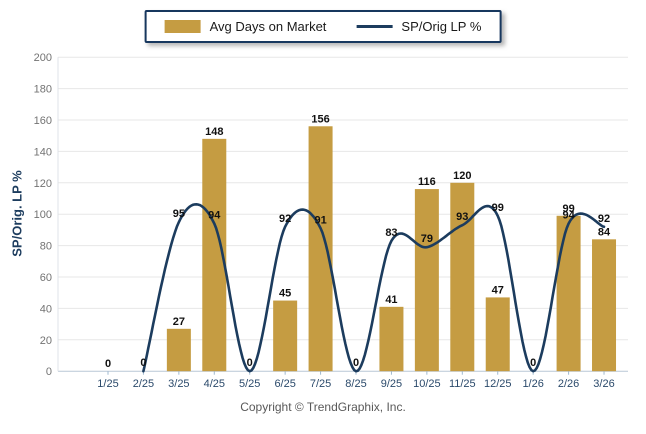 Image resolution: width=646 pixels, height=434 pixels. I want to click on x-tick-label: 6/25, so click(284, 384).